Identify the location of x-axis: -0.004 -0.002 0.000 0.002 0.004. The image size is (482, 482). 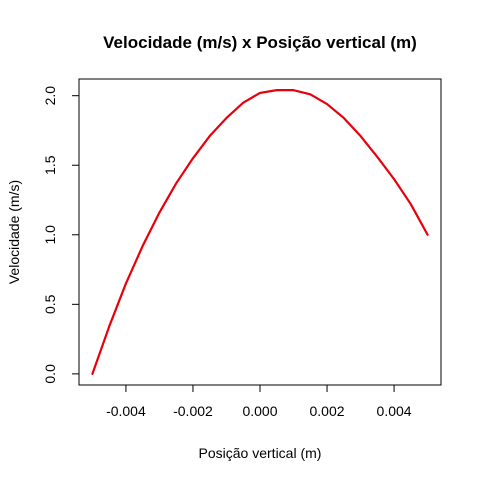
(259, 401).